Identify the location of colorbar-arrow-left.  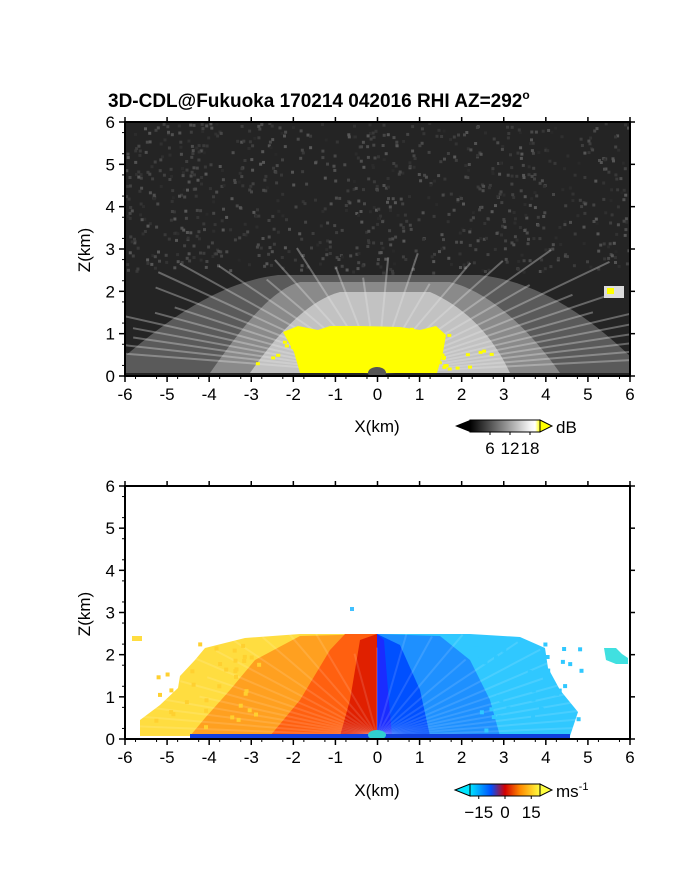
(462, 426).